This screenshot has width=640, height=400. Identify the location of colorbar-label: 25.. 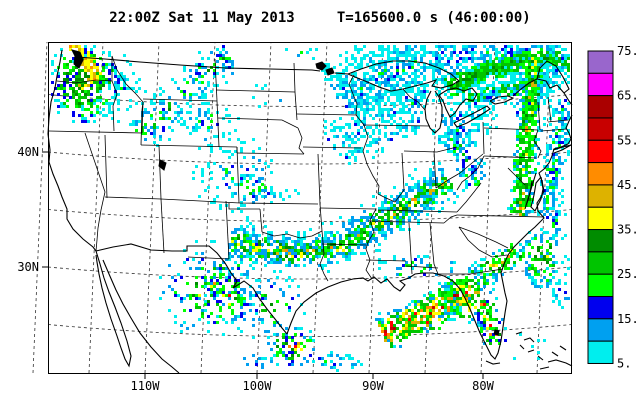
(628, 274).